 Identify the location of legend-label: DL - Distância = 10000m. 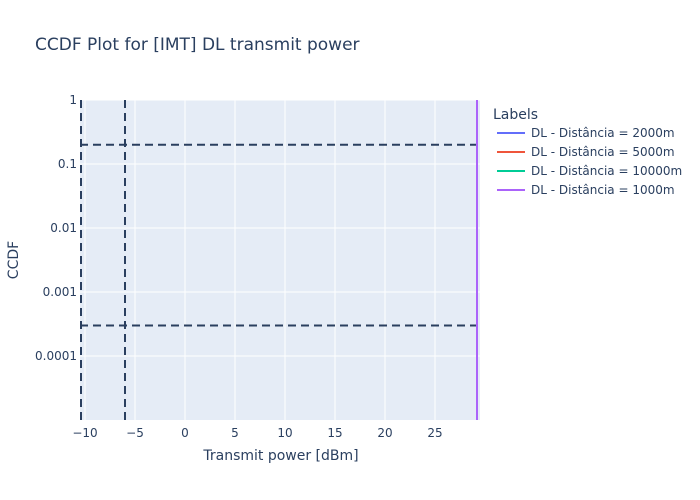
(606, 171).